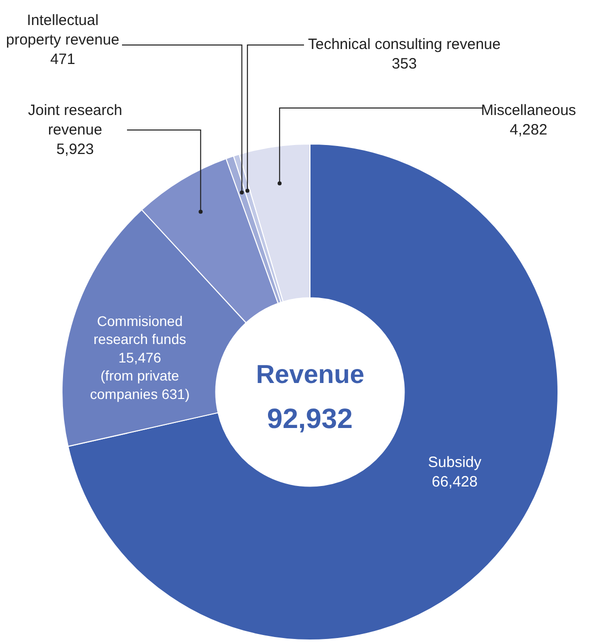  Describe the element at coordinates (404, 44) in the screenshot. I see `slice-label: Technical consulting revenue` at that location.